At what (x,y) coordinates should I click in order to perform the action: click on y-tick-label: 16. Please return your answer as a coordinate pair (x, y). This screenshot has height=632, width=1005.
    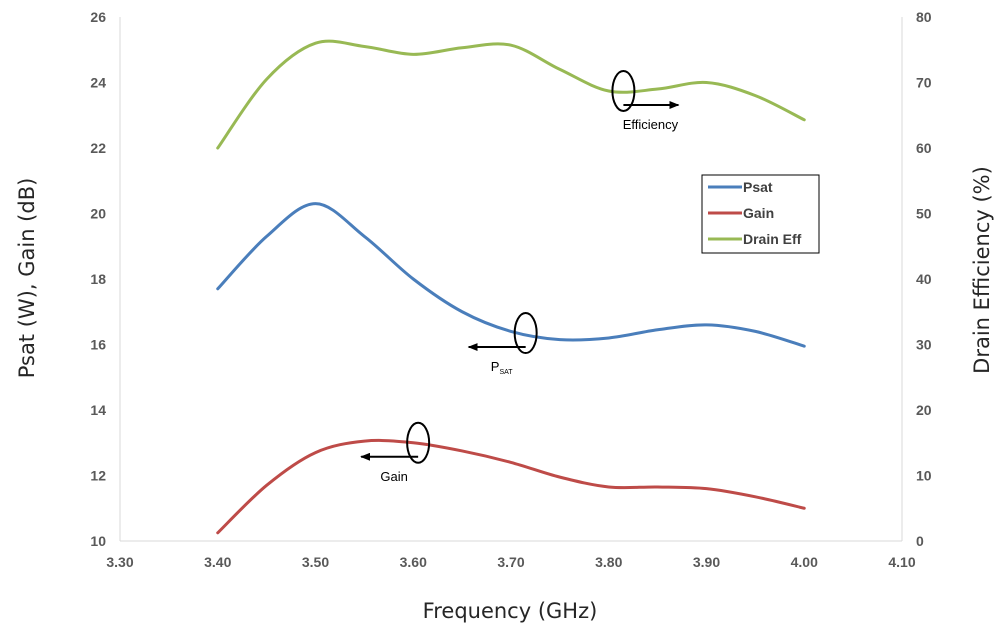
    Looking at the image, I should click on (98, 345).